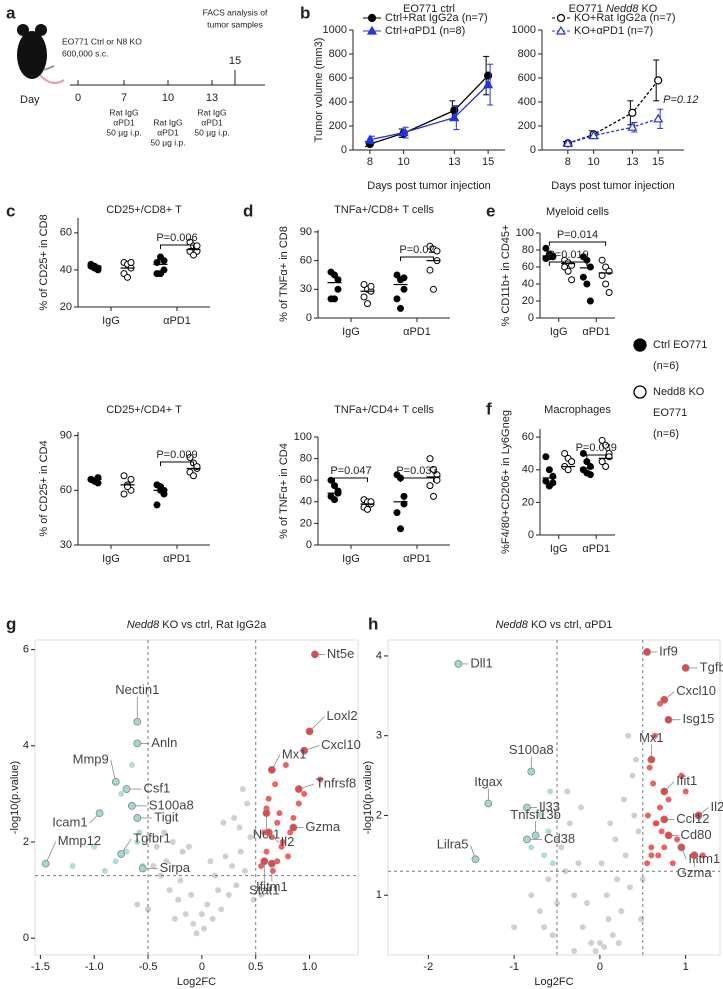 This screenshot has height=989, width=723. Describe the element at coordinates (680, 100) in the screenshot. I see `annotation: P=0.12` at that location.